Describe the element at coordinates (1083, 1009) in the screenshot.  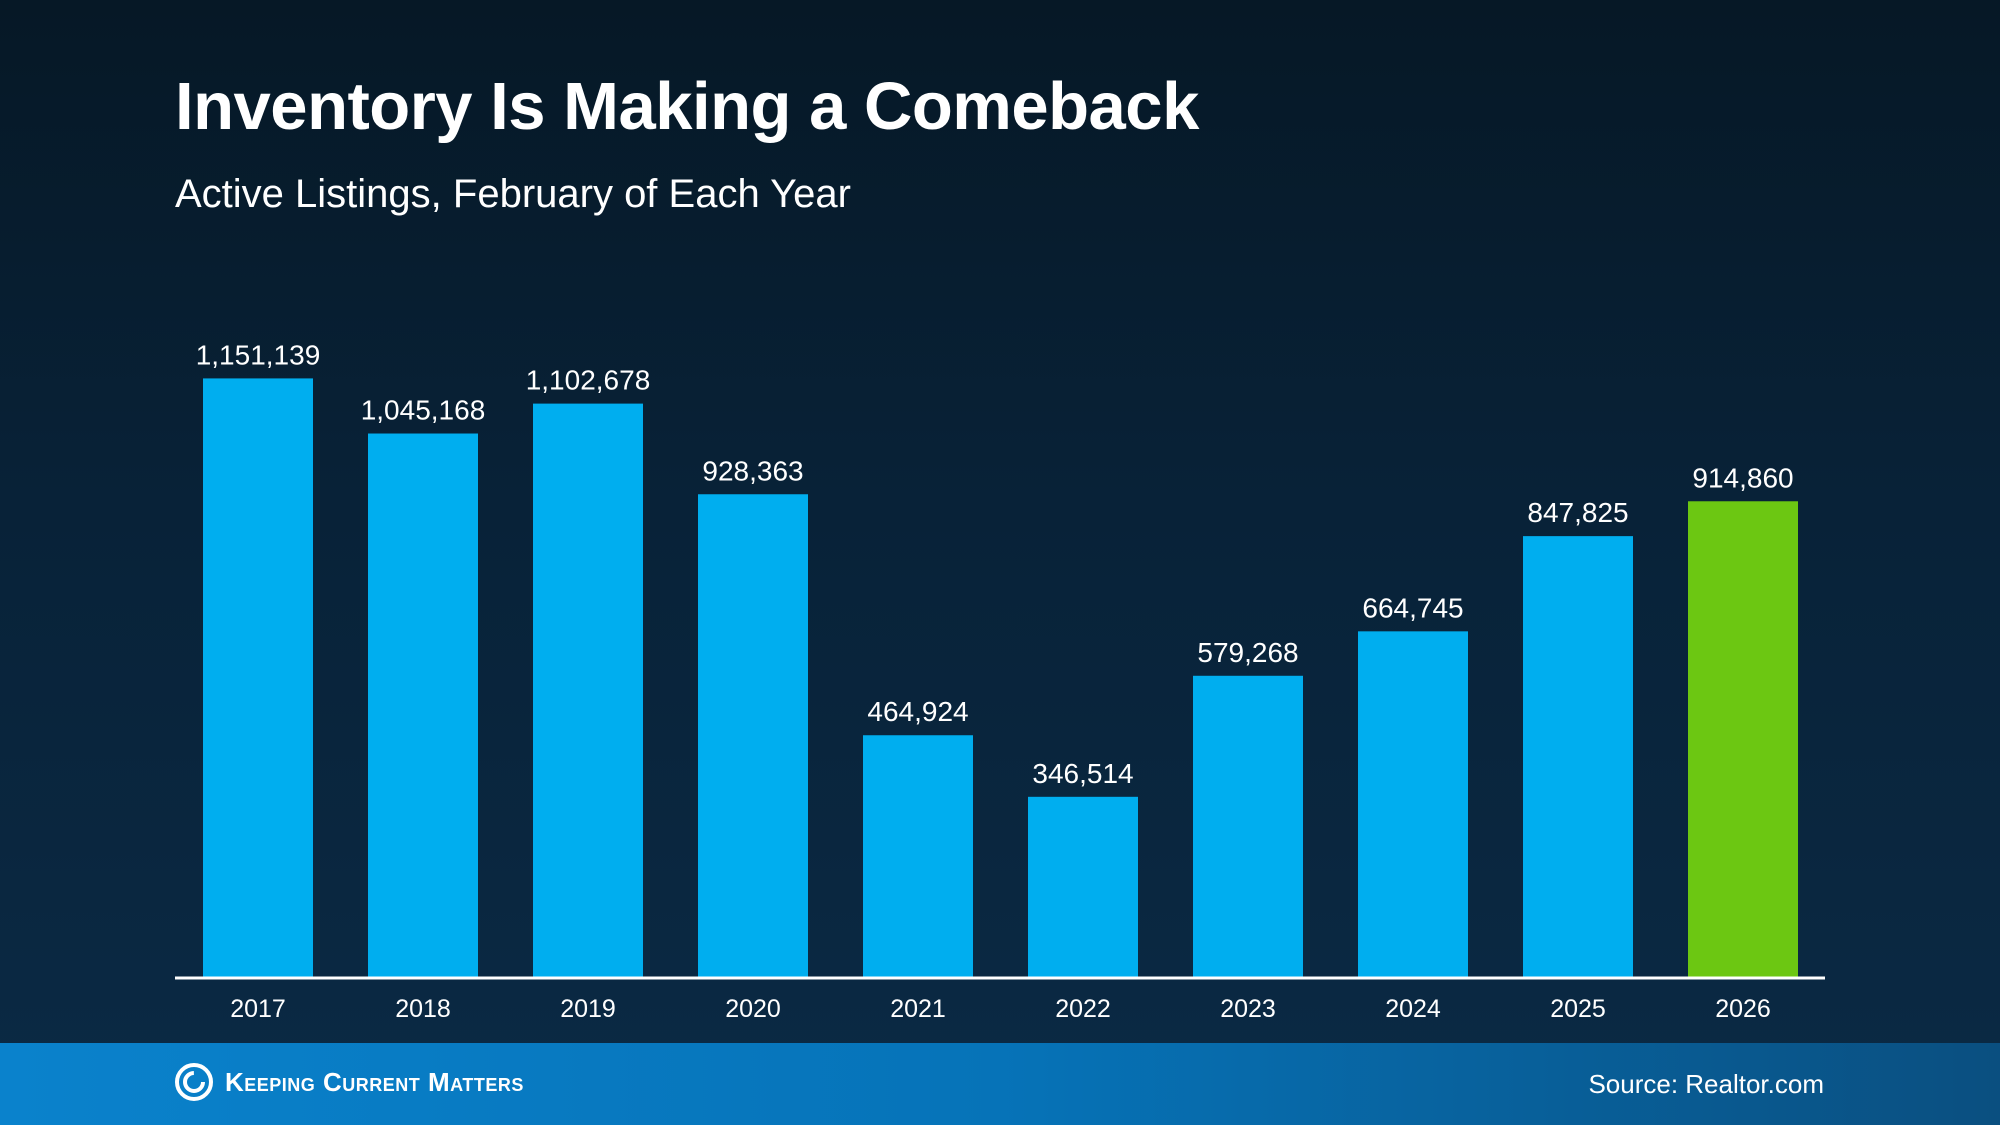
I see `x-tick-2022: 2022` at that location.